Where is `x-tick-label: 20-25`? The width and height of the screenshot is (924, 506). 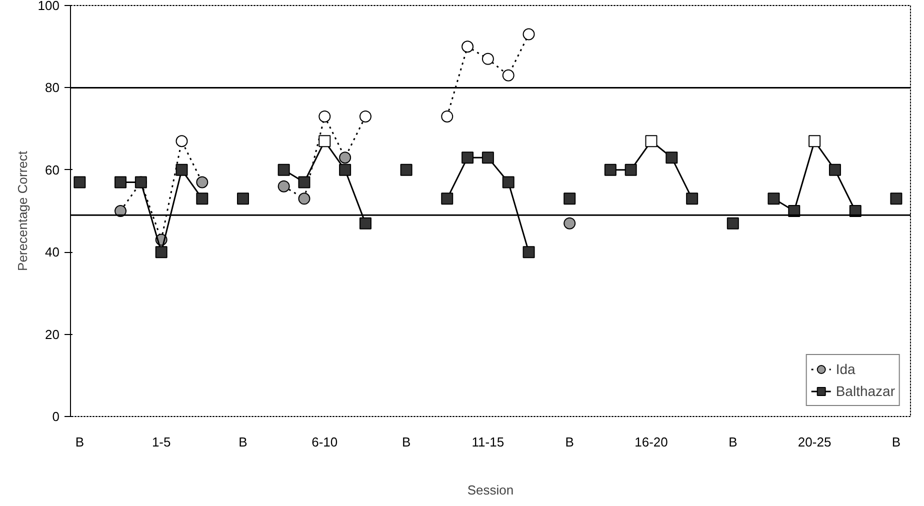
x-tick-label: 20-25 is located at coordinates (815, 442).